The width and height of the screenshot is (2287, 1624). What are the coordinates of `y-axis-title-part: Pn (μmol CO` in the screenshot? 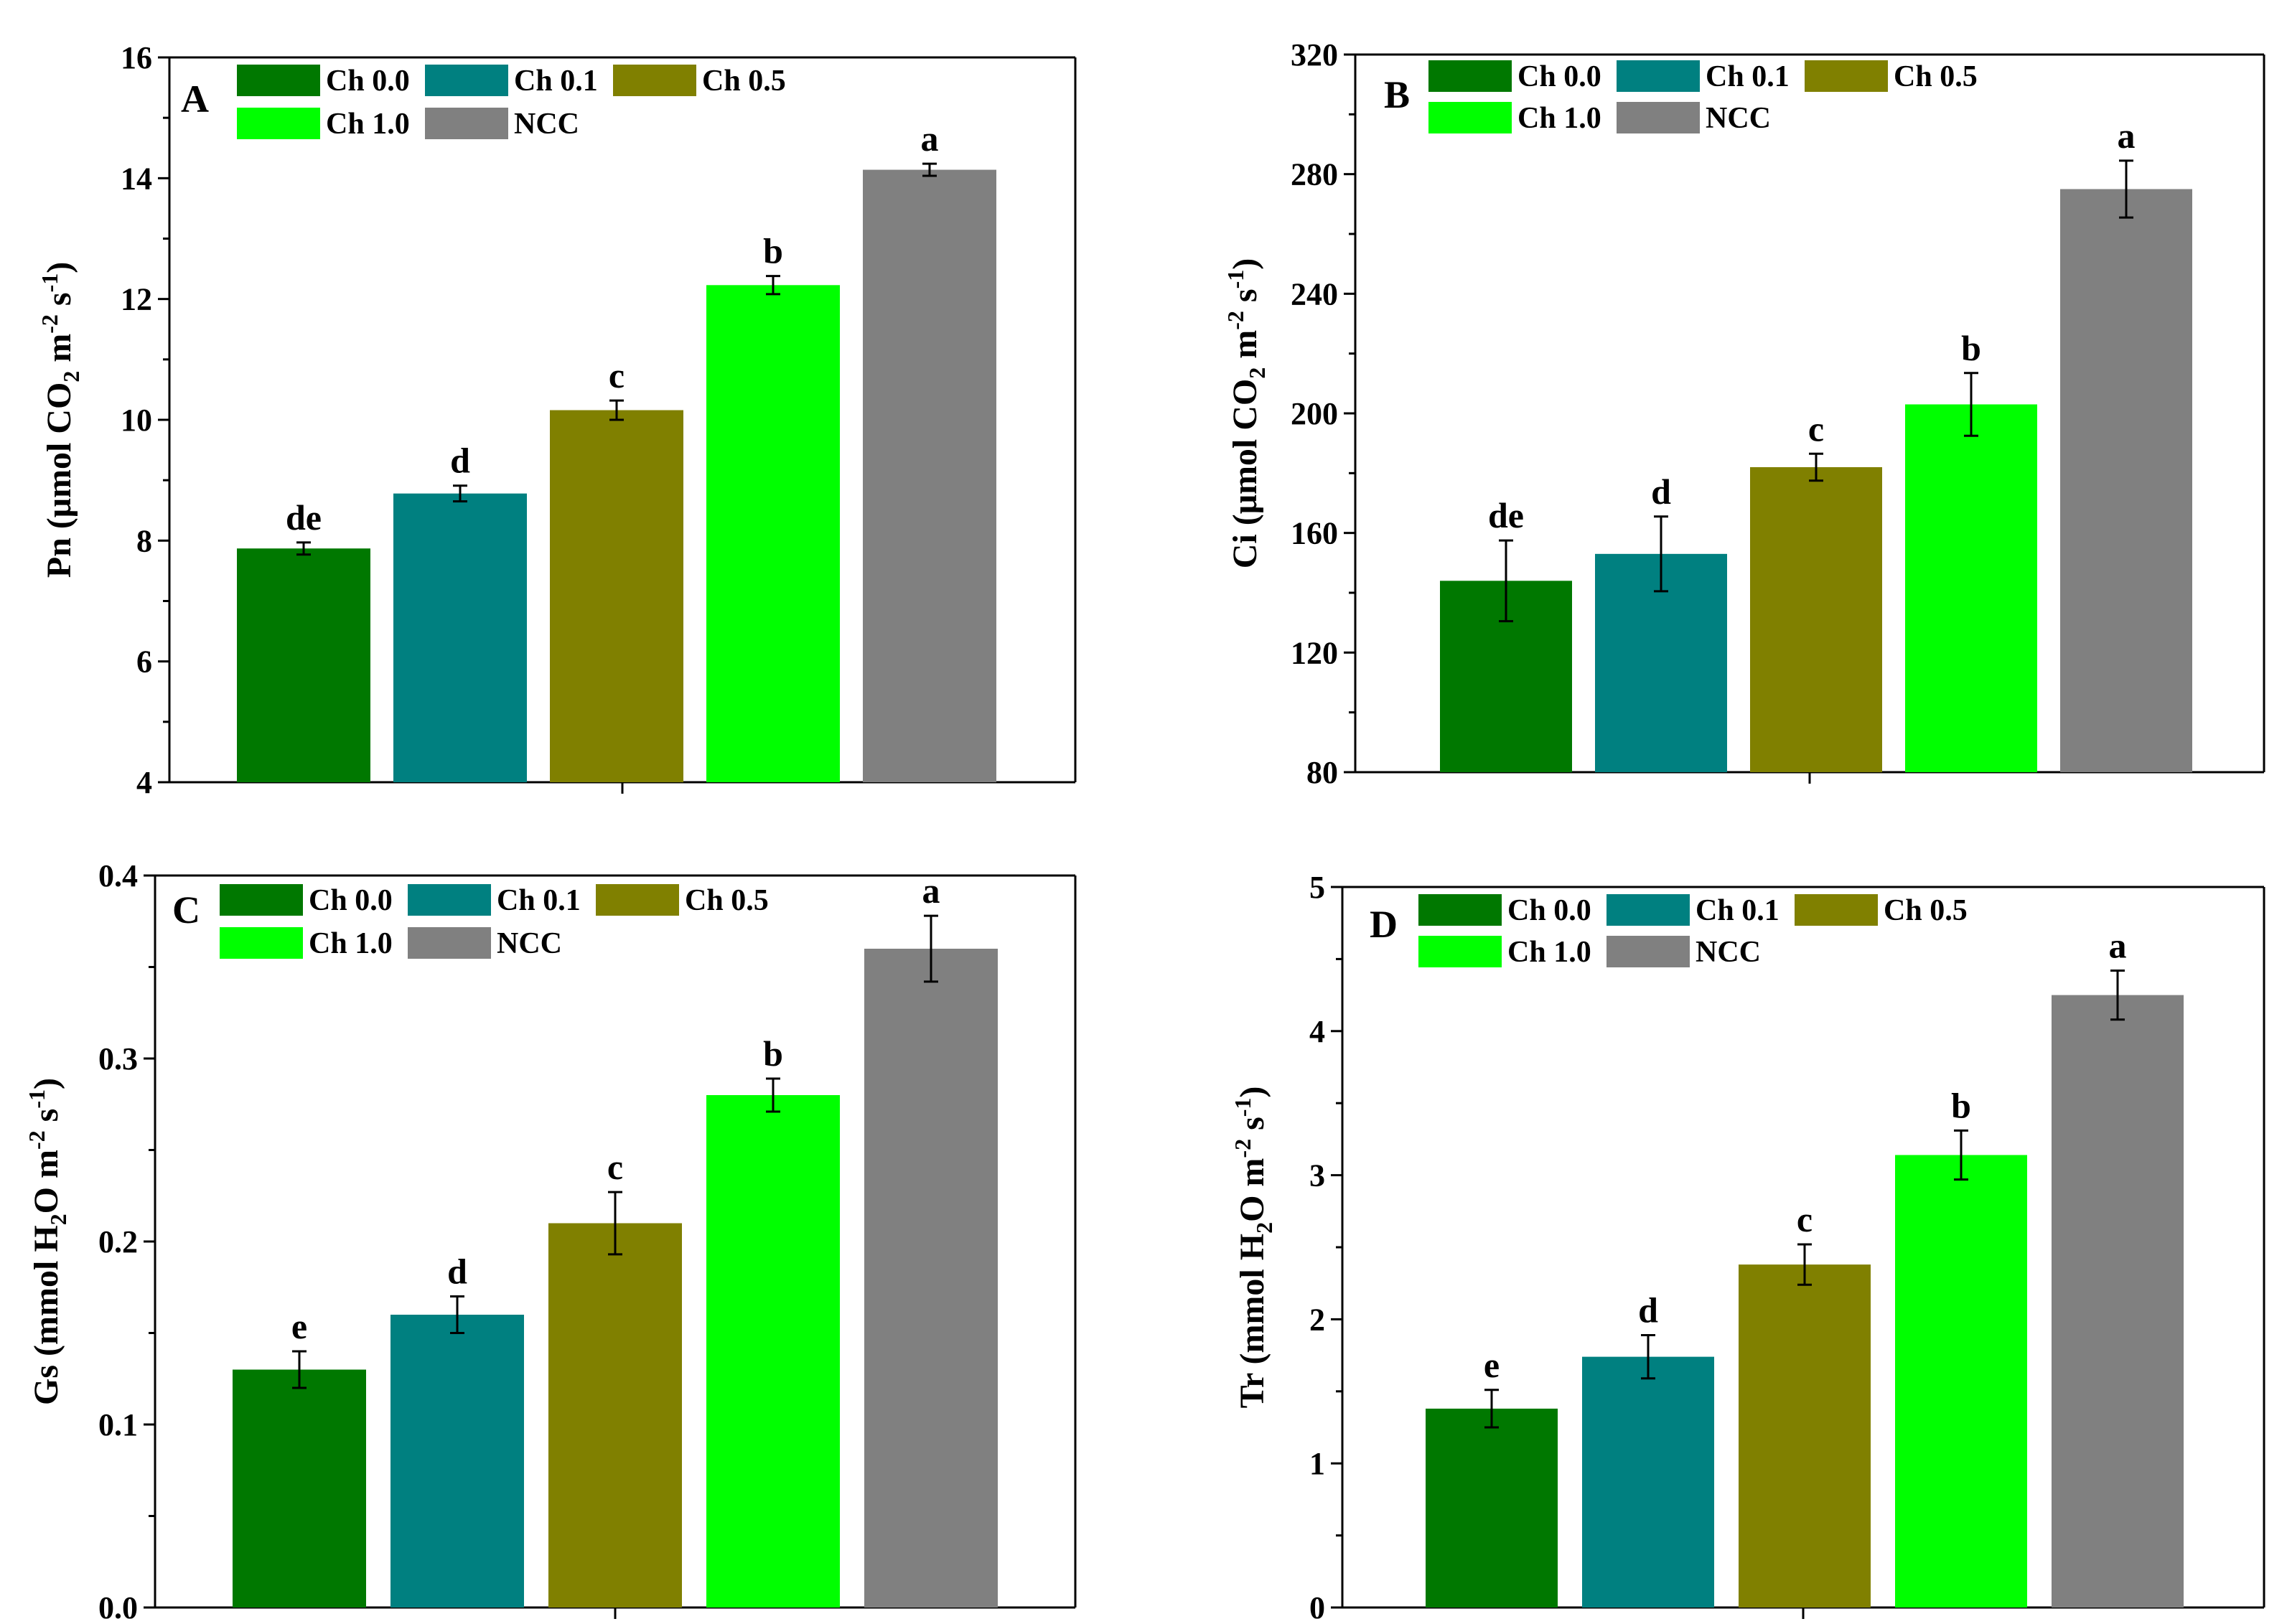 It's located at (59, 480).